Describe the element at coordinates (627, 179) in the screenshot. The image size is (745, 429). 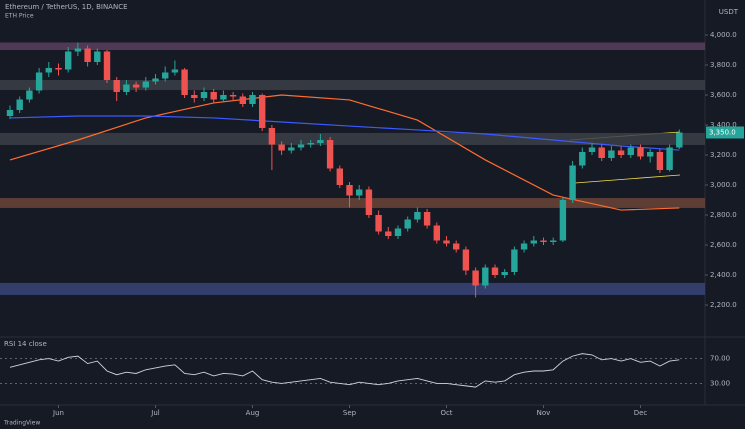
I see `wedge-lower` at that location.